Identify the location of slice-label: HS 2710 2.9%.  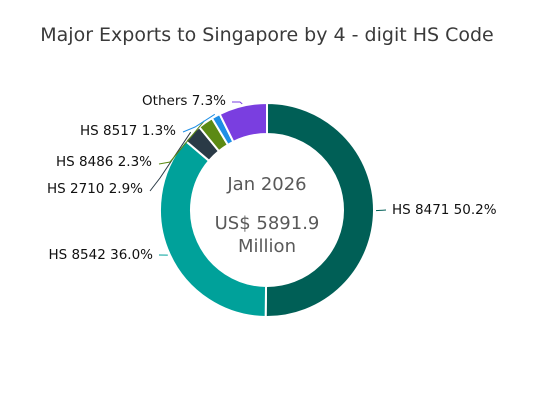
(95, 189).